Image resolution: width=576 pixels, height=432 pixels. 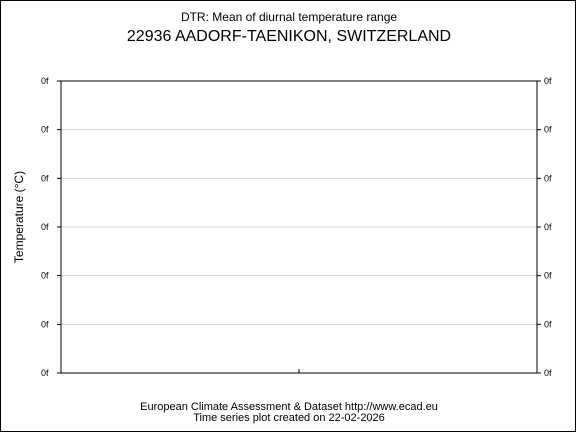 What do you see at coordinates (289, 17) in the screenshot?
I see `chart-title: DTR: Mean of diurnal temperature range` at bounding box center [289, 17].